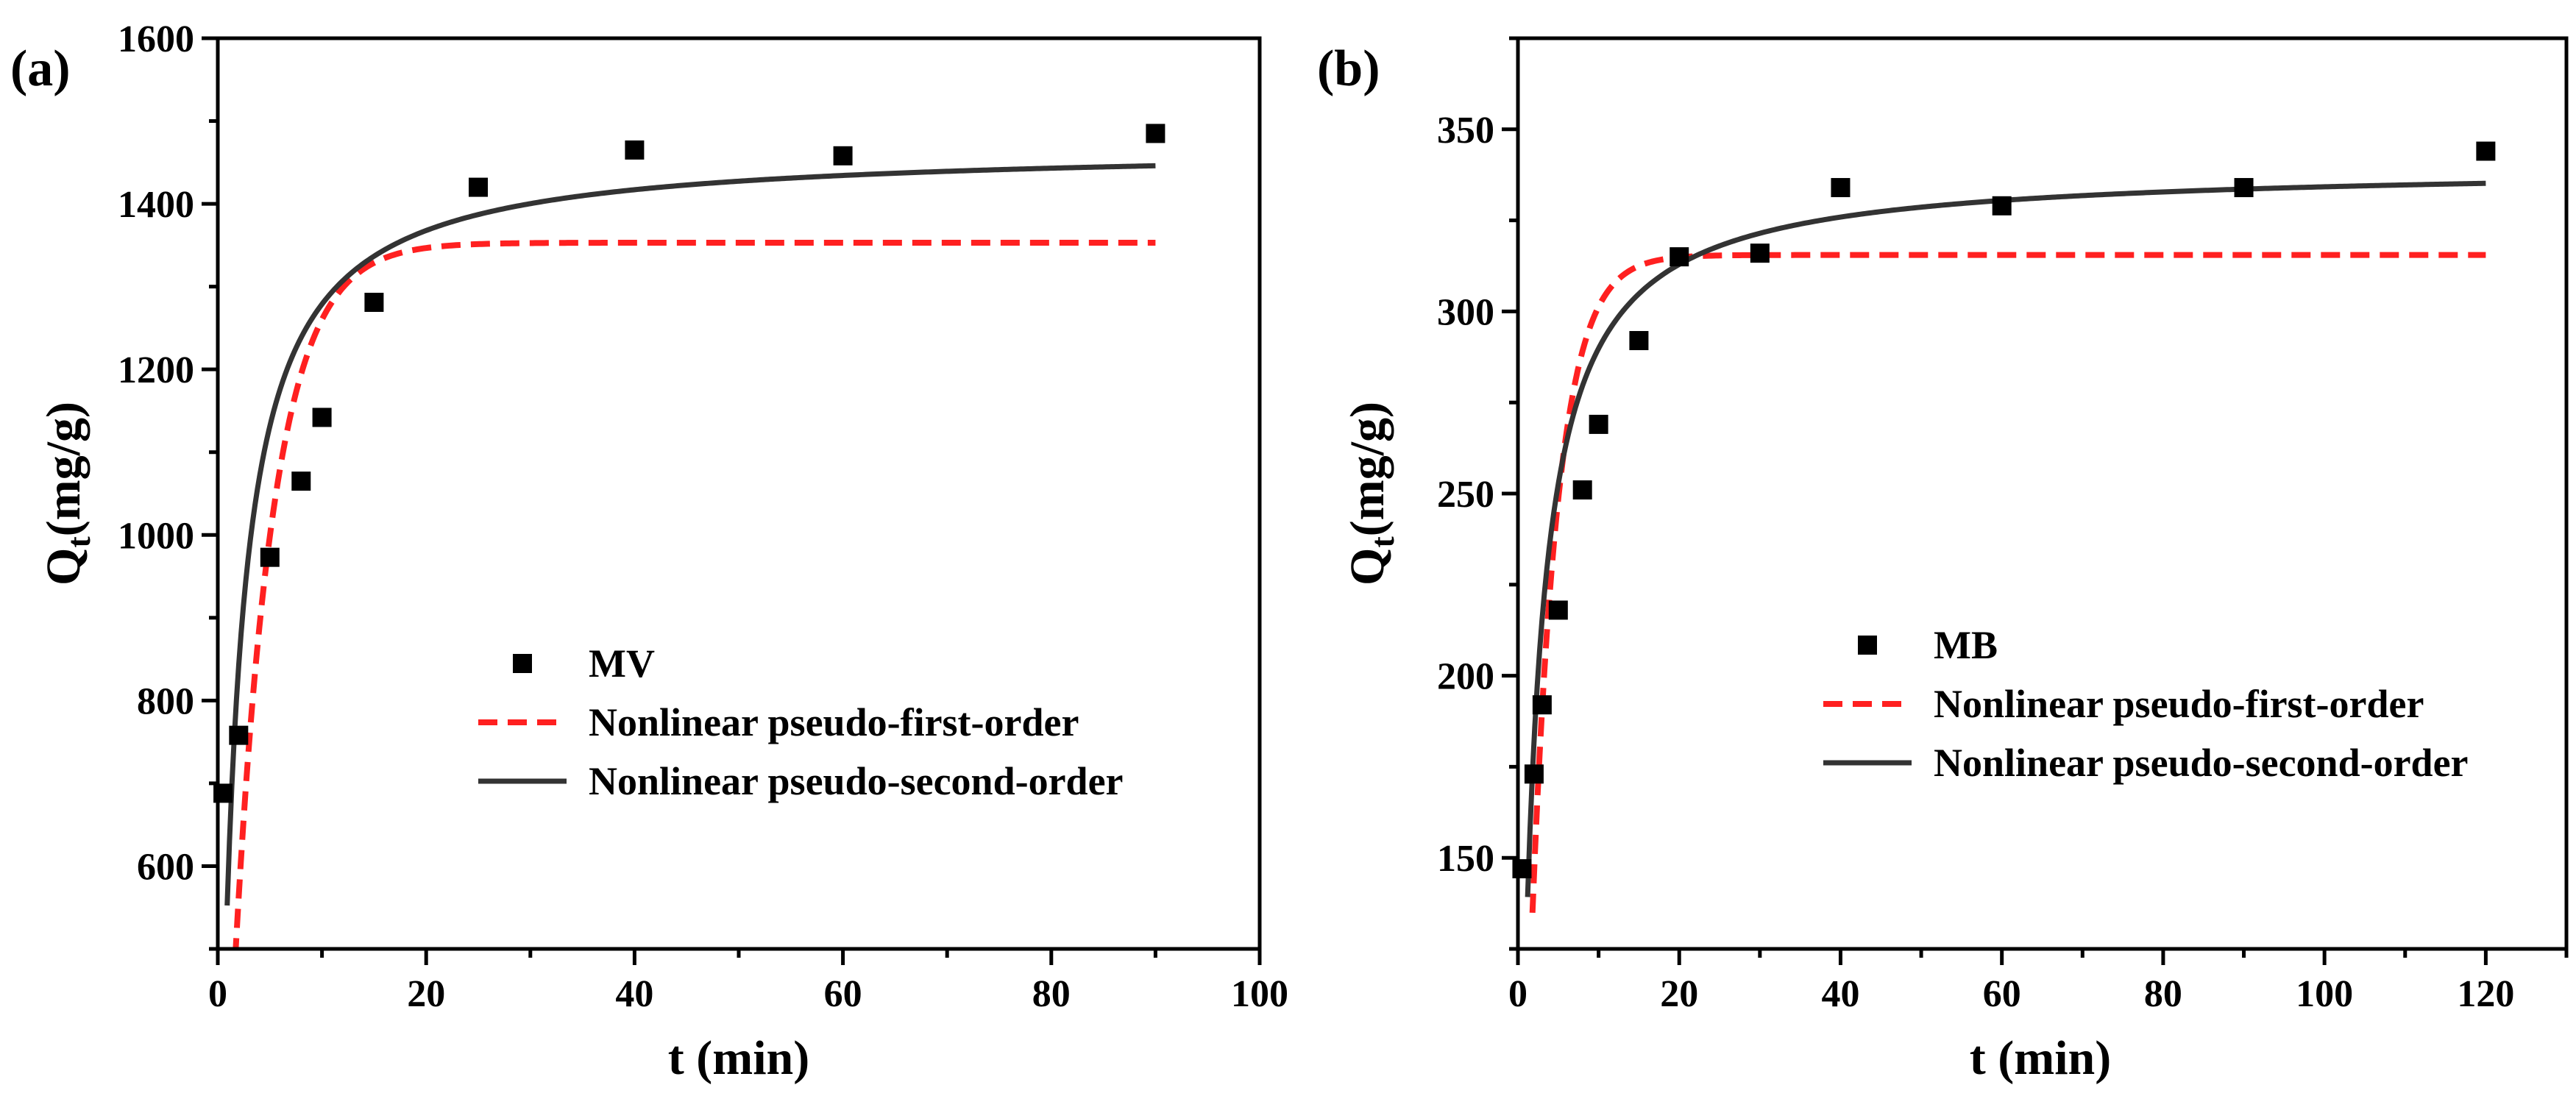  What do you see at coordinates (834, 722) in the screenshot?
I see `panel-a-legend-label: Nonlinear pseudo-first-order` at bounding box center [834, 722].